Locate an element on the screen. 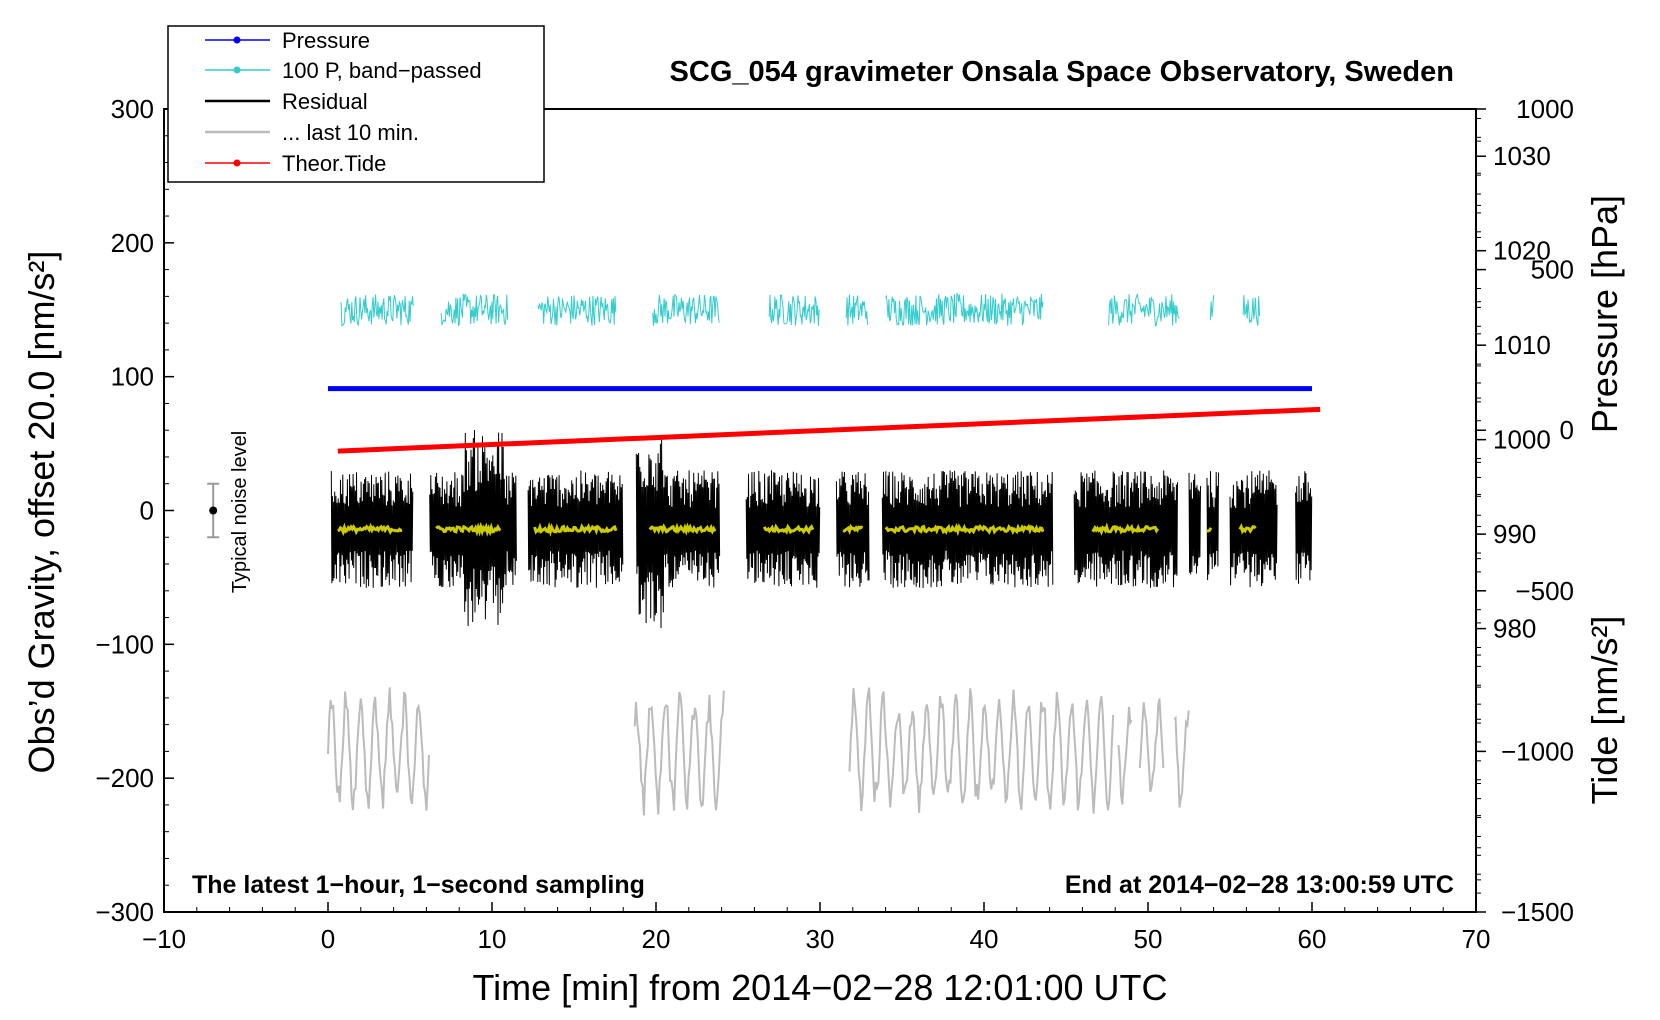  noise-level-label: Typical noise level is located at coordinates (240, 512).